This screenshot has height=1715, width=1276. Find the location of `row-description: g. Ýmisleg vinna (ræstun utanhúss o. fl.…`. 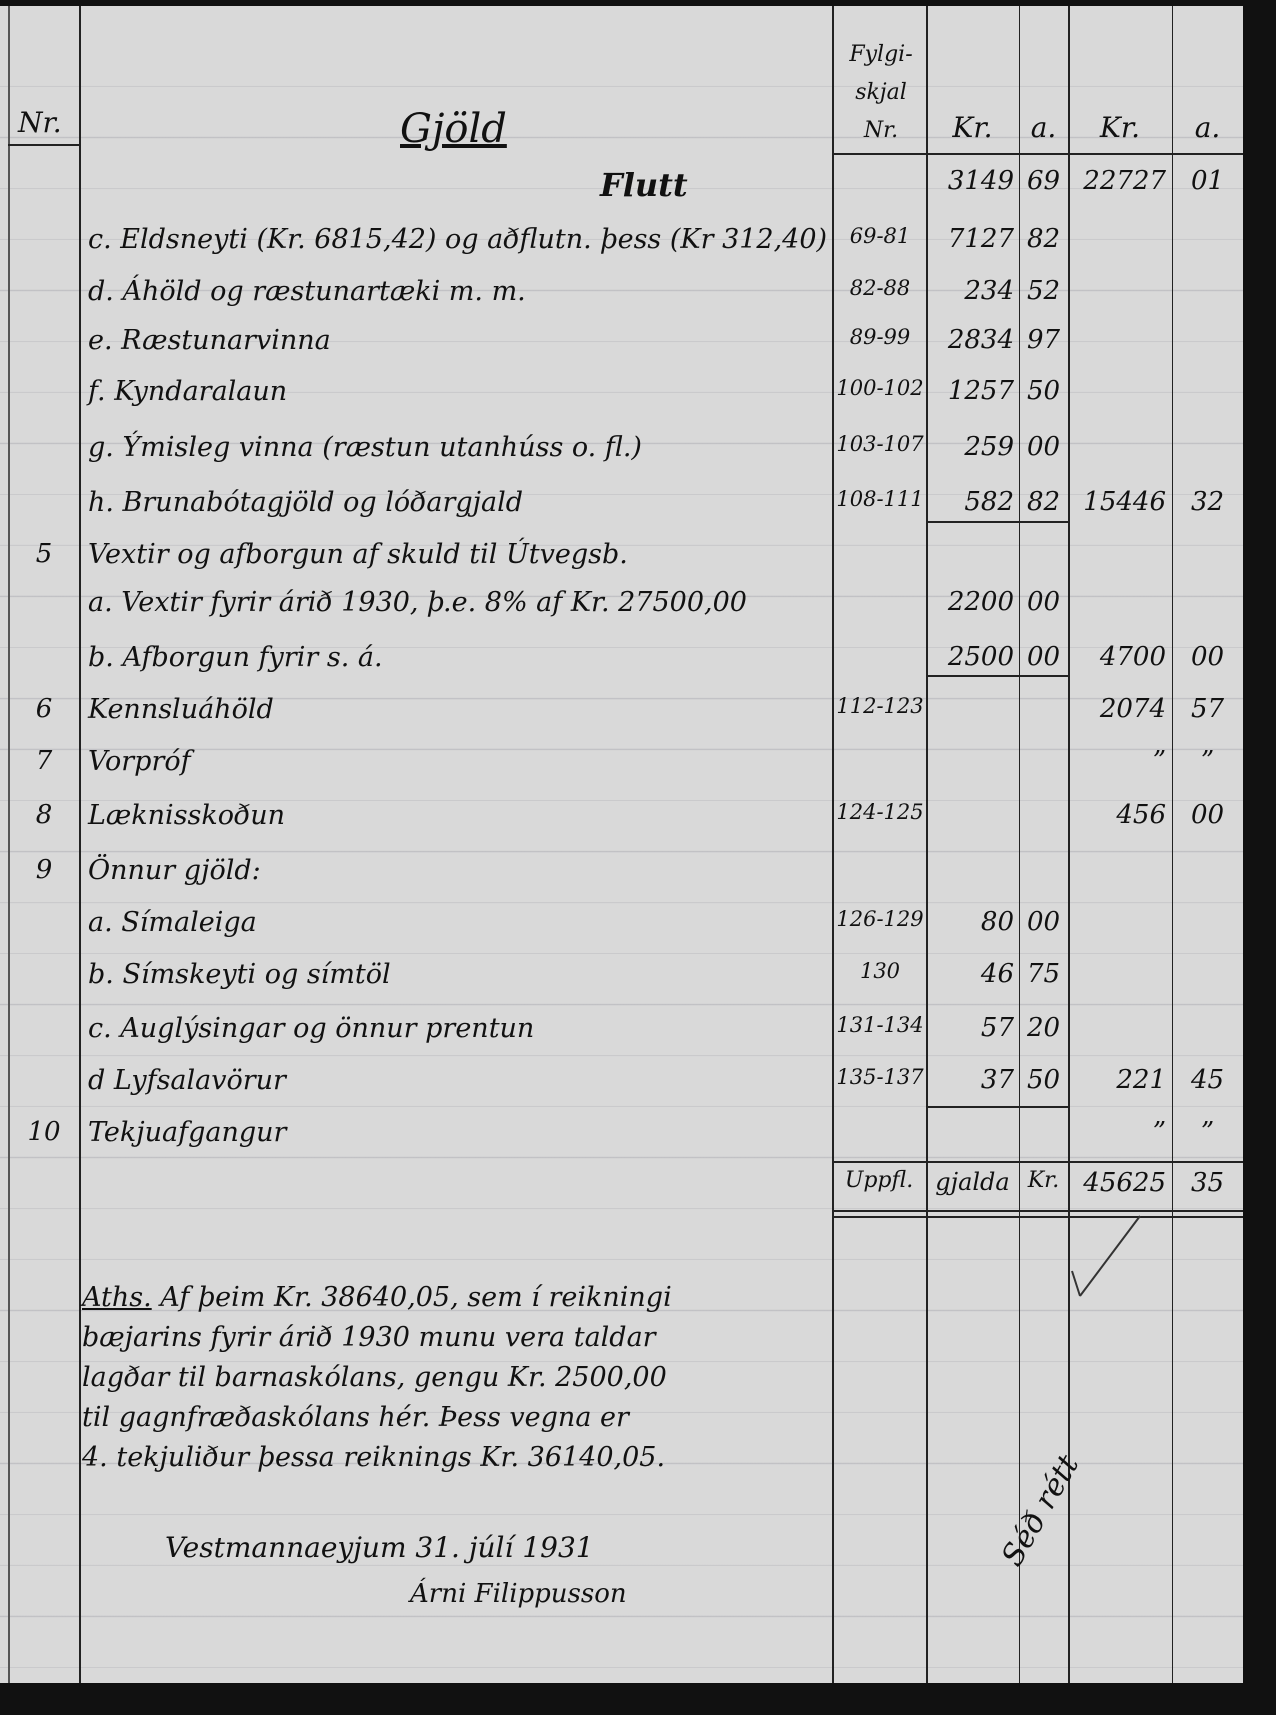

row-description: g. Ýmisleg vinna (ræstun utanhúss o. fl.… is located at coordinates (365, 447).